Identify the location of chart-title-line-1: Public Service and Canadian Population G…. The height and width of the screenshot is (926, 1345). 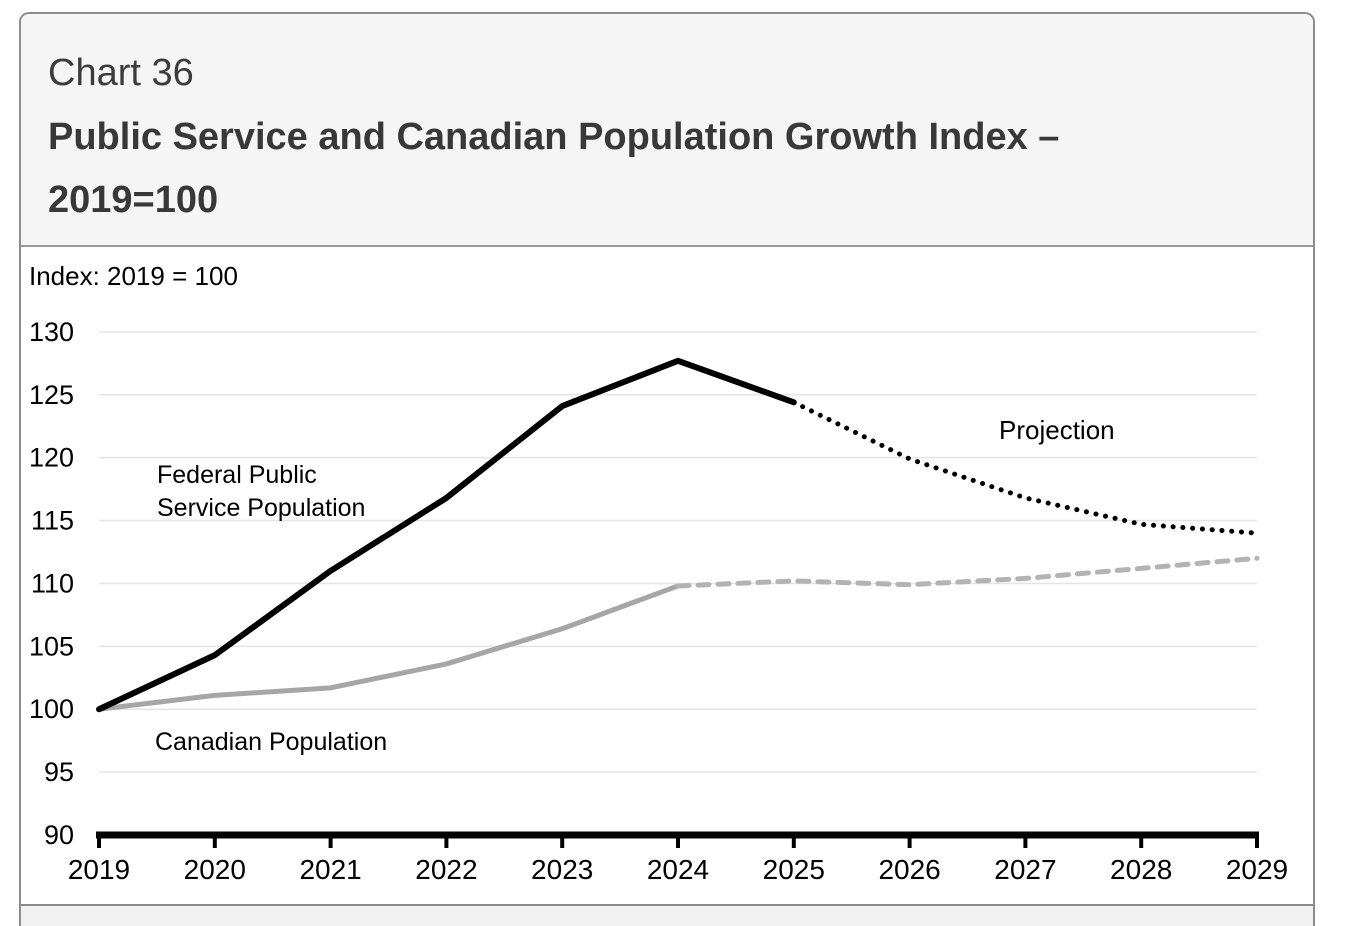
(554, 137).